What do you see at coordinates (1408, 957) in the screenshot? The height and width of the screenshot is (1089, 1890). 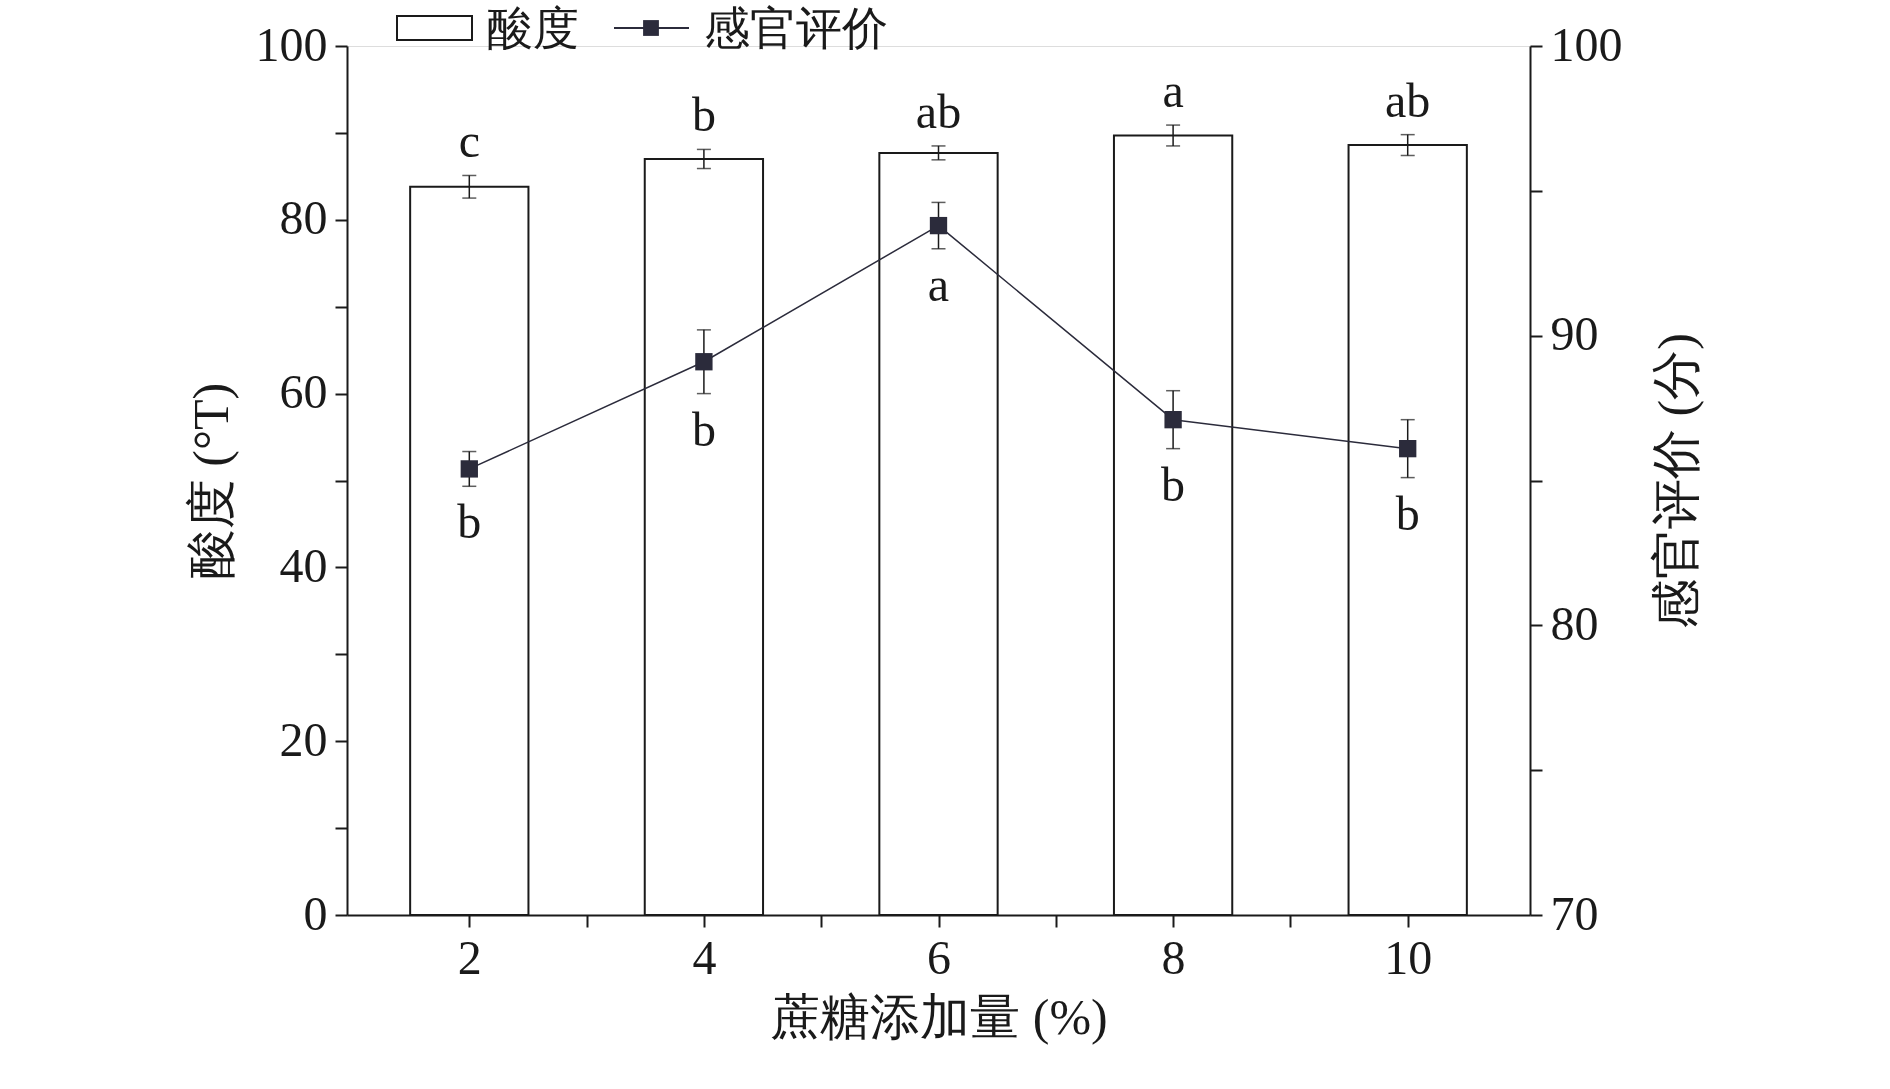 I see `x-tick-label: 10` at bounding box center [1408, 957].